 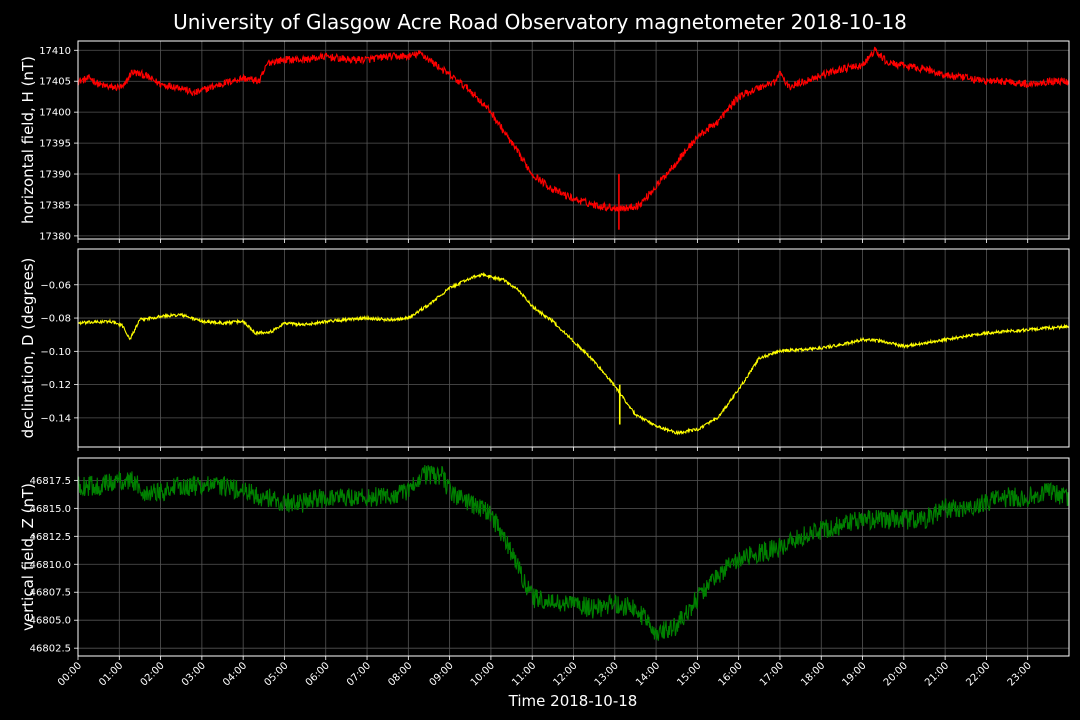 I want to click on x-tick-label: 18:00, so click(x=813, y=674).